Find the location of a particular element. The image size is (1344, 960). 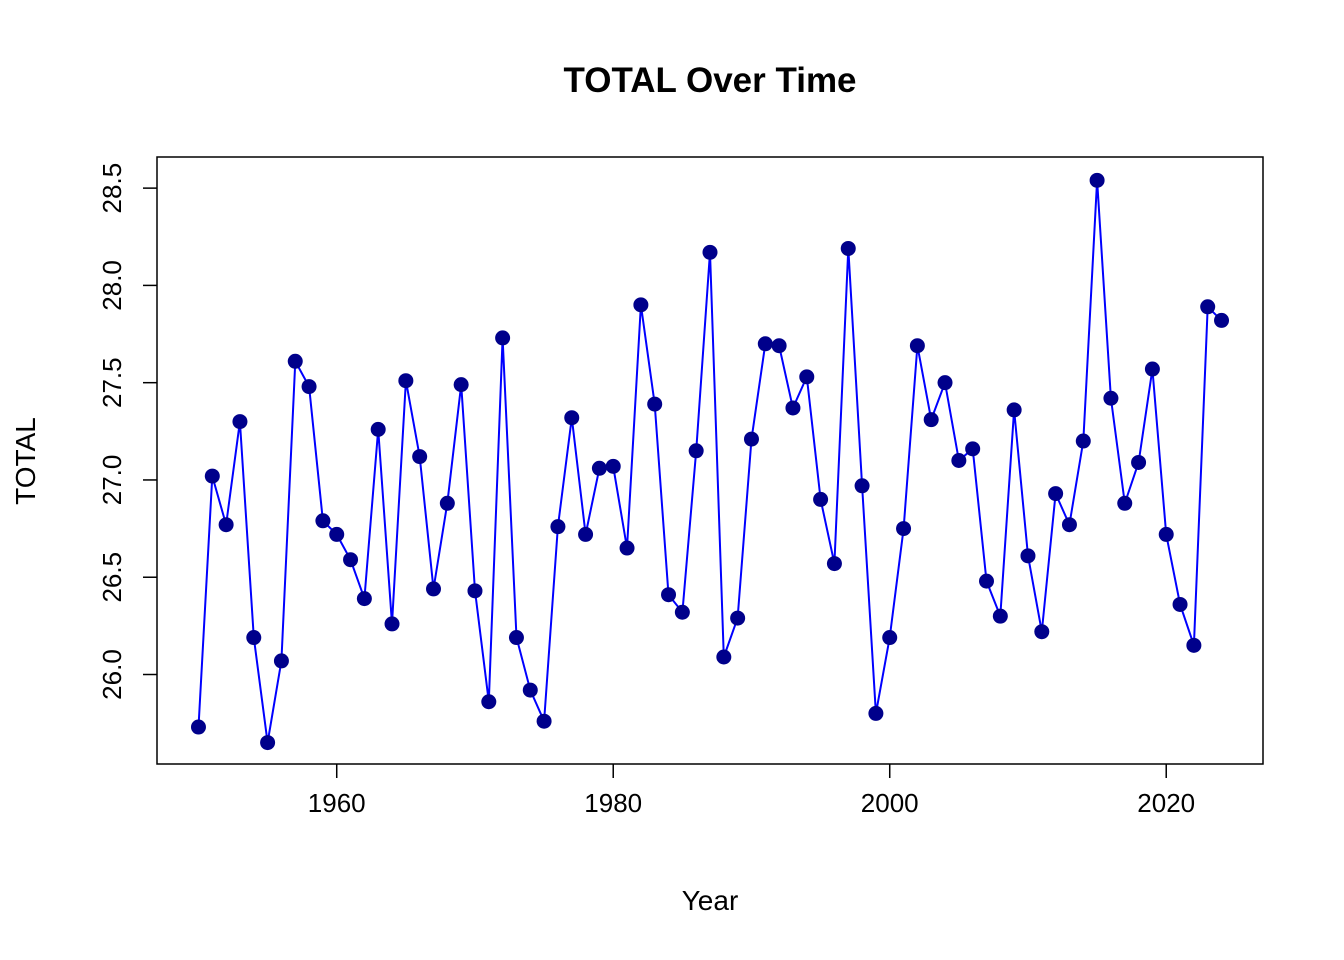

chart-title: TOTAL Over Time is located at coordinates (709, 80).